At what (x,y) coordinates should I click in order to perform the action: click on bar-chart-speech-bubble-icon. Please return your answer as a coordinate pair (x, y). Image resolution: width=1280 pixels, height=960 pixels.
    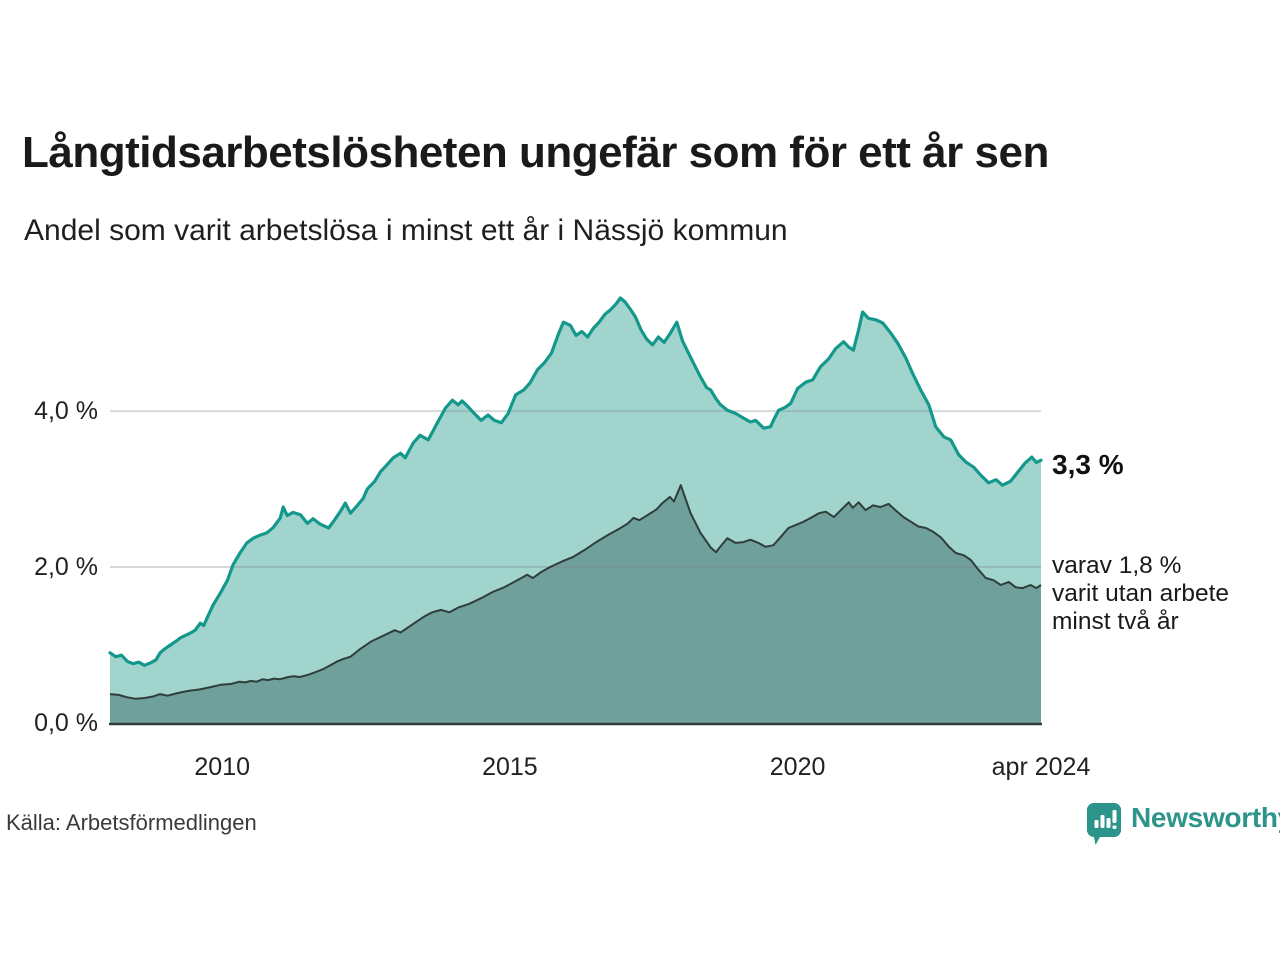
    Looking at the image, I should click on (1104, 824).